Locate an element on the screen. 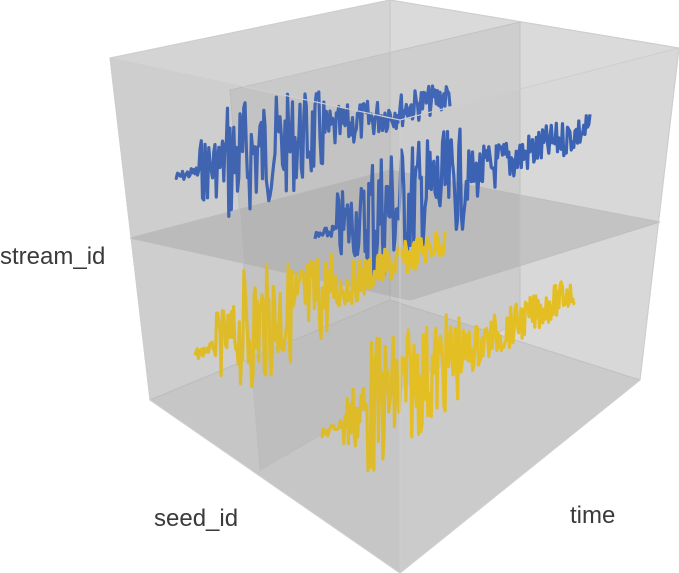 This screenshot has width=679, height=573. time-axis-label: time is located at coordinates (592, 516).